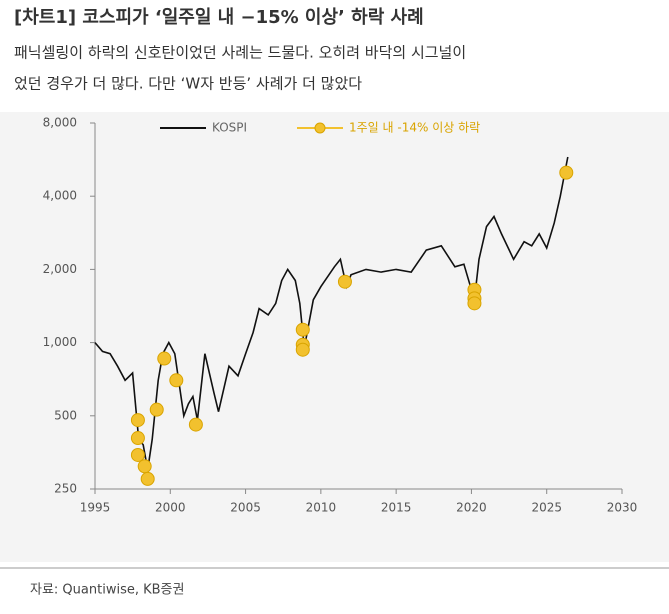 This screenshot has width=669, height=614. What do you see at coordinates (107, 590) in the screenshot?
I see `source: 자료: Quantiwise, KB증권` at bounding box center [107, 590].